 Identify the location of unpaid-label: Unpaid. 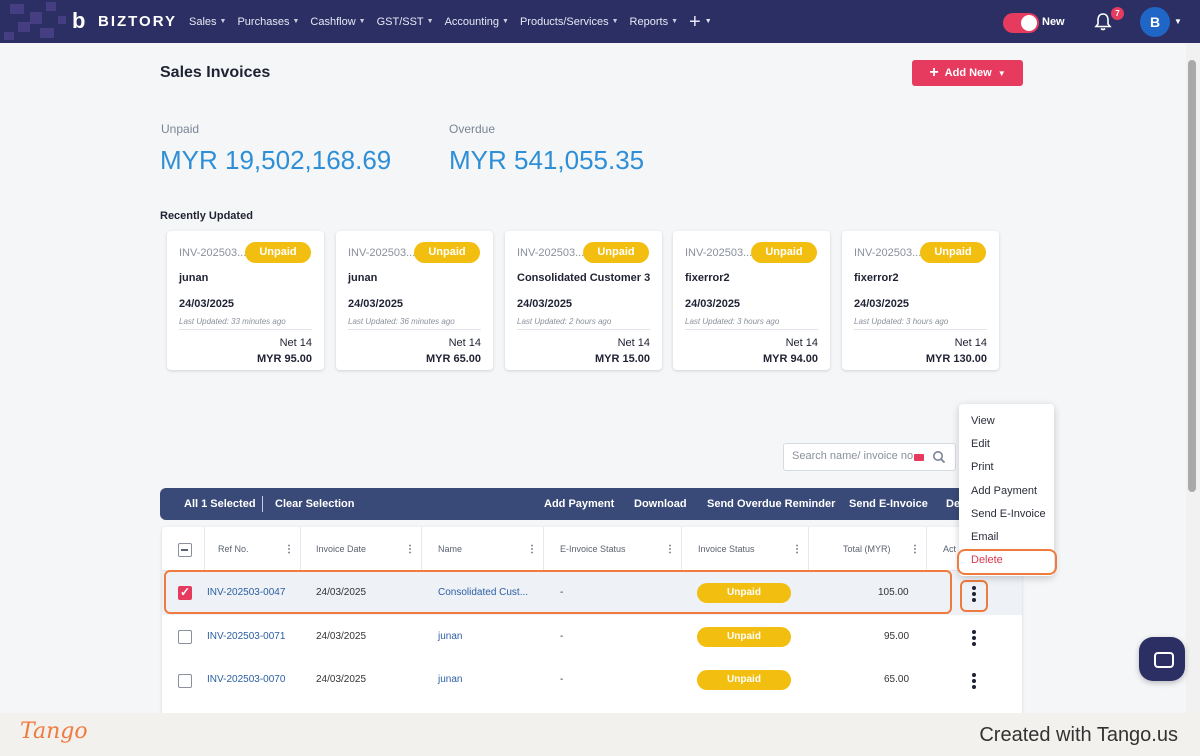
(180, 129).